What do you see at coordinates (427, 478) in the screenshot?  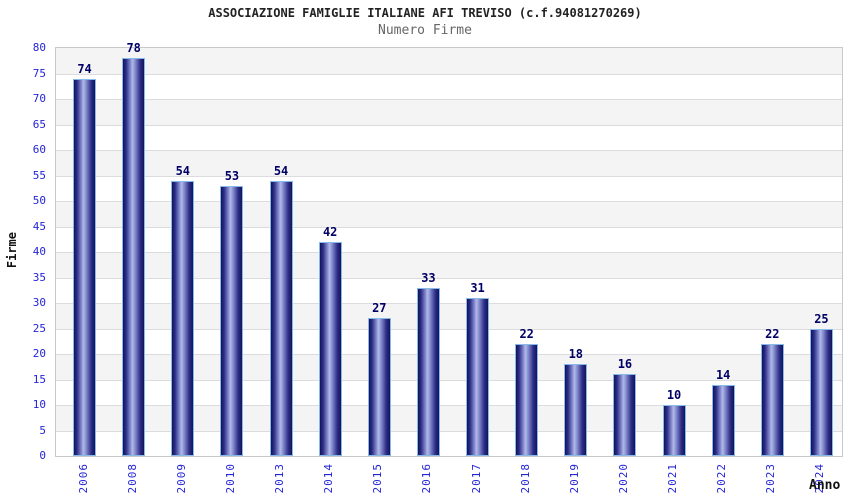 I see `x-tick-label: 2016` at bounding box center [427, 478].